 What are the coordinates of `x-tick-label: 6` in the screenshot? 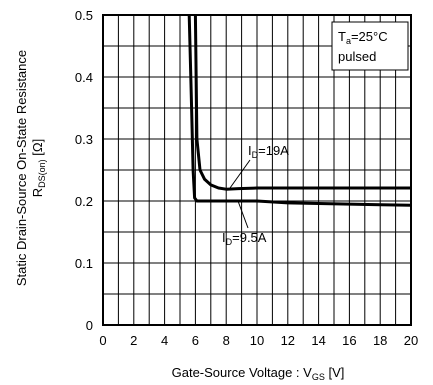 It's located at (195, 340).